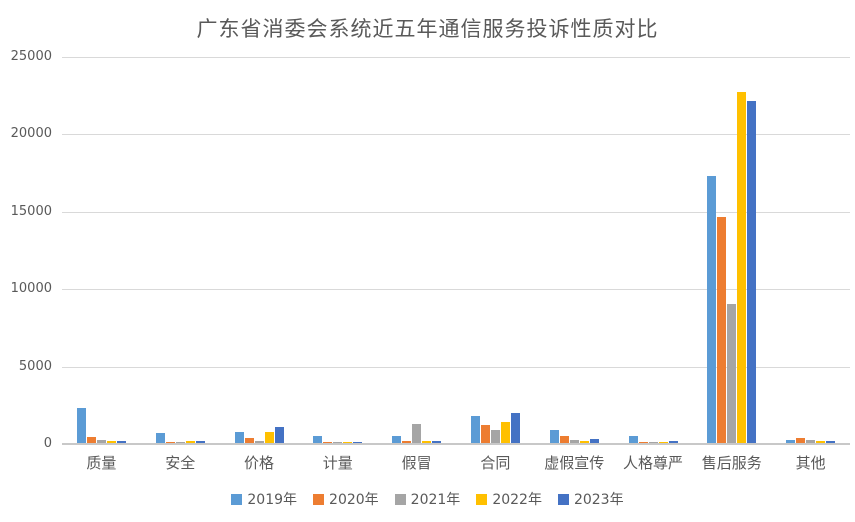  I want to click on legend-label: 2020年, so click(354, 500).